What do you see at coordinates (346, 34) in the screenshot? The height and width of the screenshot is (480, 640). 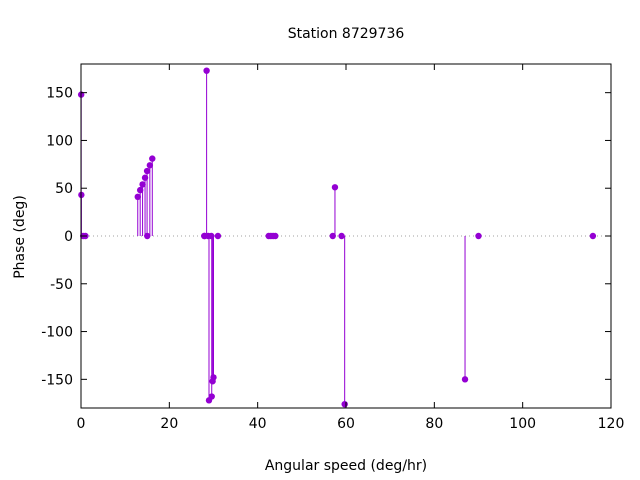 I see `chart-title: Station 8729736` at bounding box center [346, 34].